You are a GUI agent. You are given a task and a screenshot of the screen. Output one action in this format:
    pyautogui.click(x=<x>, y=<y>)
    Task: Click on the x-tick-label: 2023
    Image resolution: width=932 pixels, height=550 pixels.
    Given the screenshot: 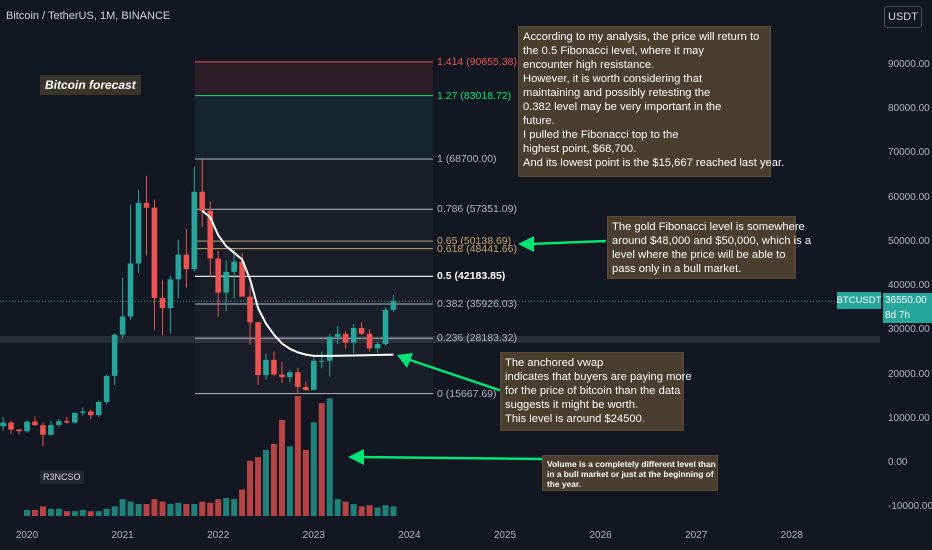 What is the action you would take?
    pyautogui.click(x=313, y=535)
    